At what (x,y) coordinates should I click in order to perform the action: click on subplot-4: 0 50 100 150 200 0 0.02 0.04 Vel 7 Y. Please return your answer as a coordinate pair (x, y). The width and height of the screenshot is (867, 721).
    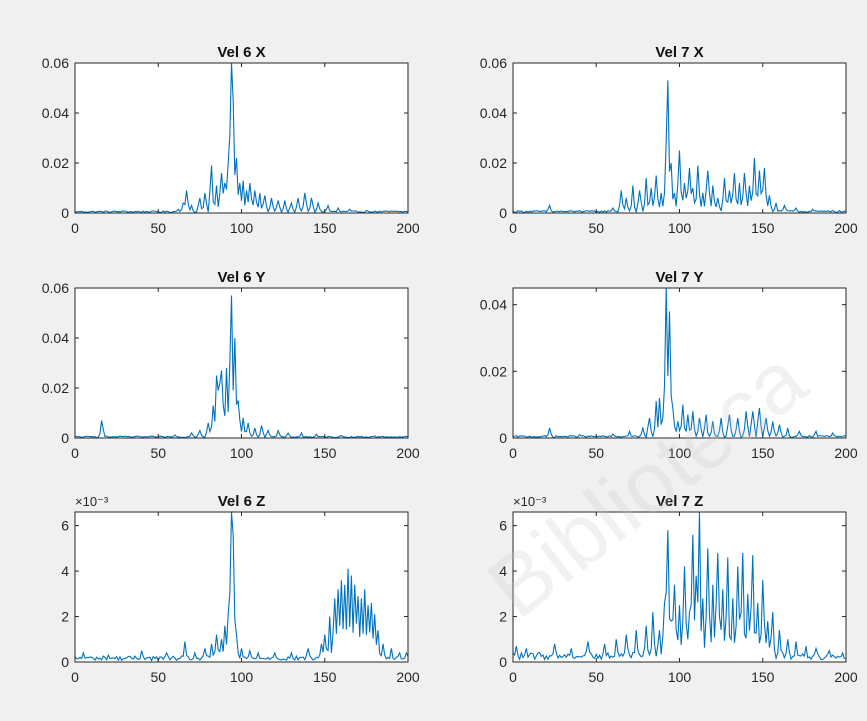
    Looking at the image, I should click on (669, 365).